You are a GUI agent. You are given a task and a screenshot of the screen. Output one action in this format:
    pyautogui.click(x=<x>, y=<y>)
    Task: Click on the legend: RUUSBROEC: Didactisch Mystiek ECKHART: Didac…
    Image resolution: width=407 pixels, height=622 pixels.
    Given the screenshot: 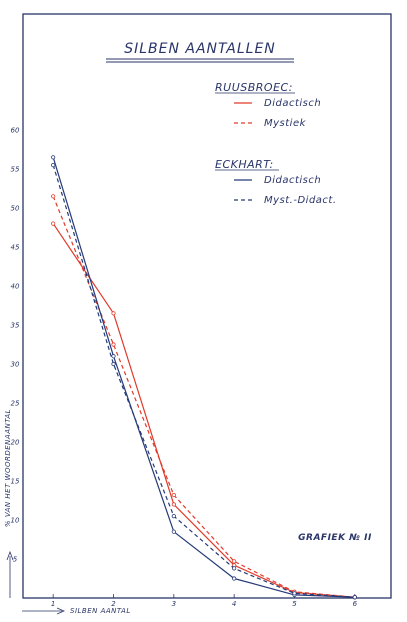 What is the action you would take?
    pyautogui.click(x=276, y=143)
    